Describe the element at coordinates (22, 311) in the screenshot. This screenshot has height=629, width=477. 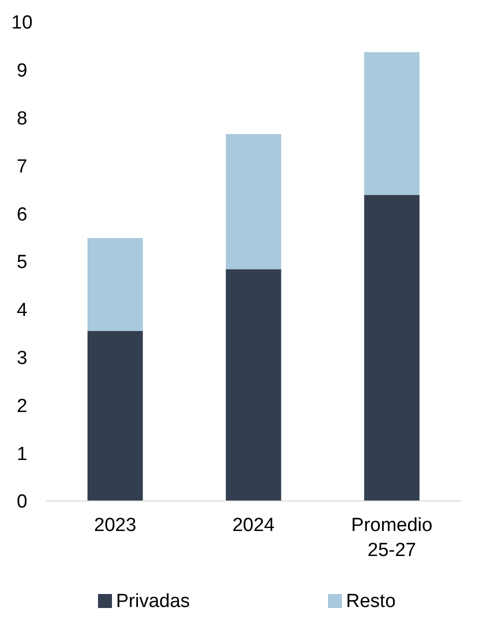
I see `y-tick-label: 4` at that location.